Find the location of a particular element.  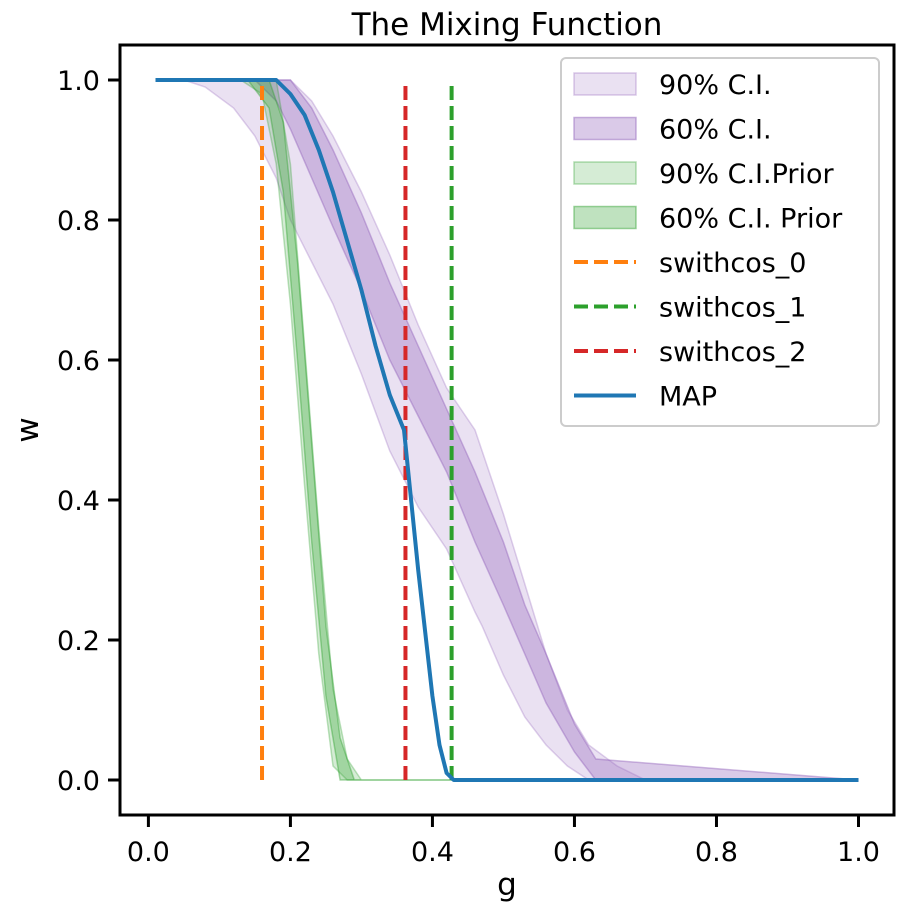

legend-label: 60% C.I. is located at coordinates (715, 130).